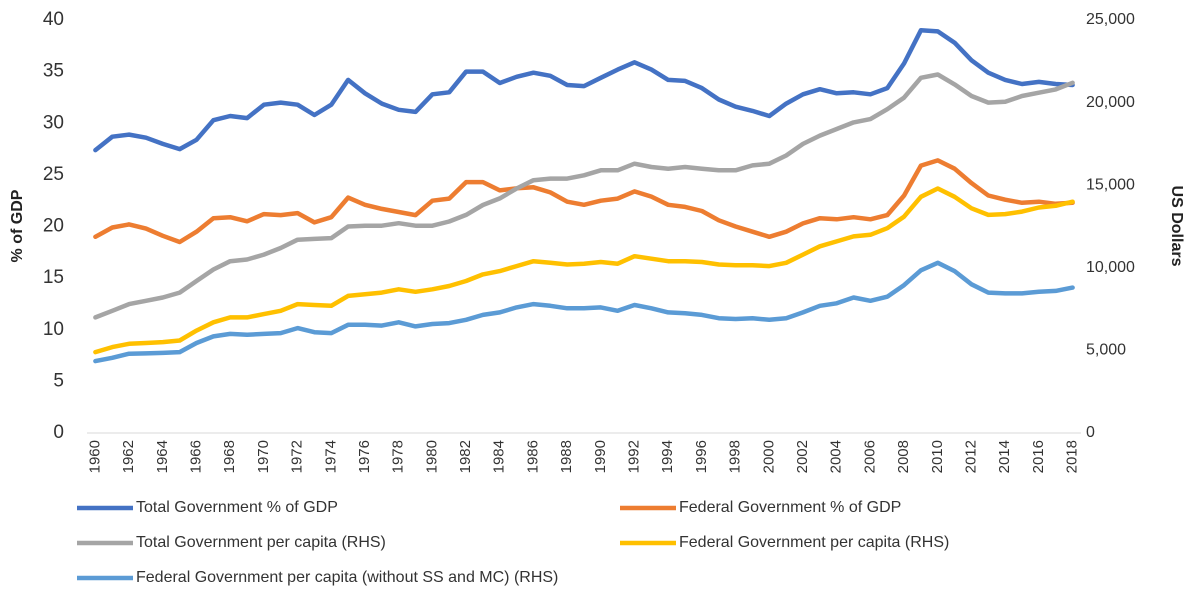 This screenshot has width=1190, height=590. What do you see at coordinates (667, 456) in the screenshot?
I see `x-tick-label: 1994` at bounding box center [667, 456].